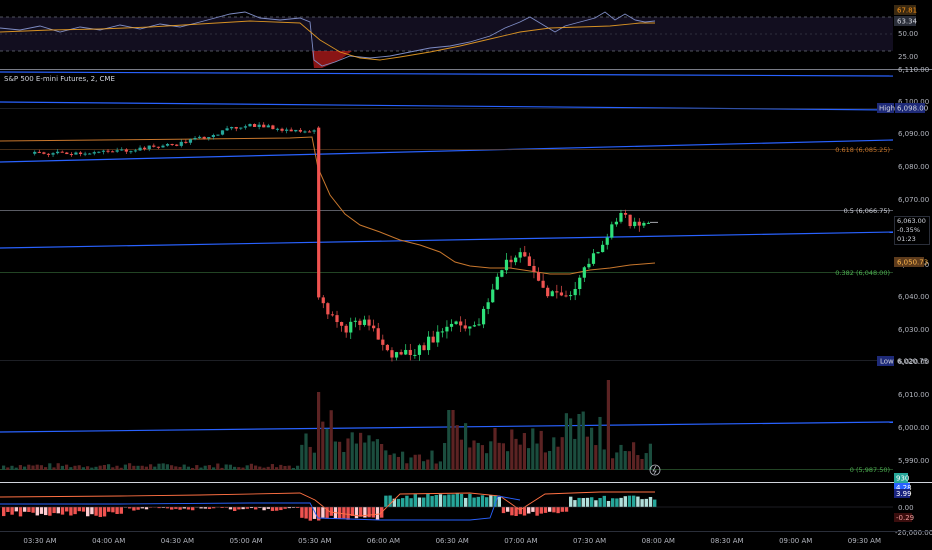  What do you see at coordinates (862, 273) in the screenshot?
I see `fib-label-2: 0.382 (6,048.00)` at bounding box center [862, 273].